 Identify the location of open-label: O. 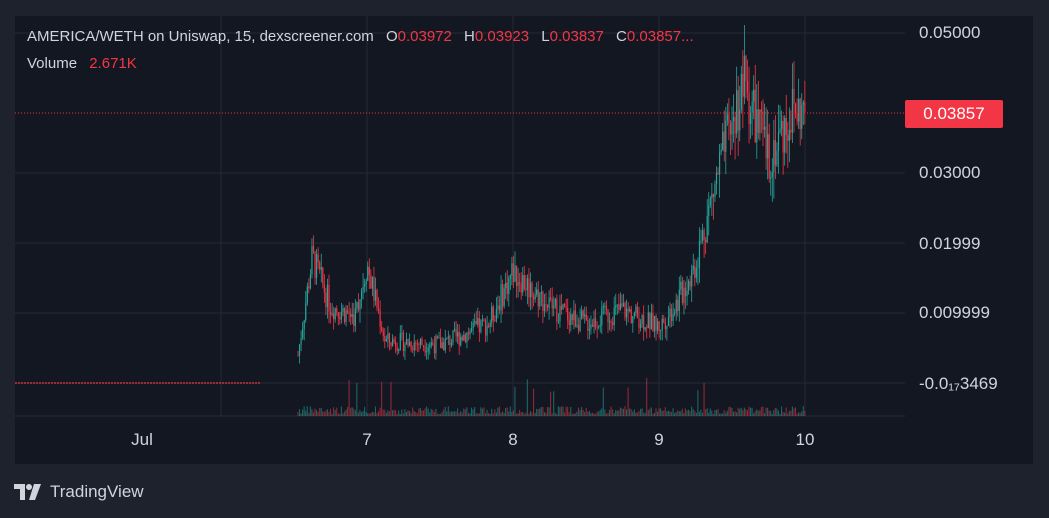
(391, 36).